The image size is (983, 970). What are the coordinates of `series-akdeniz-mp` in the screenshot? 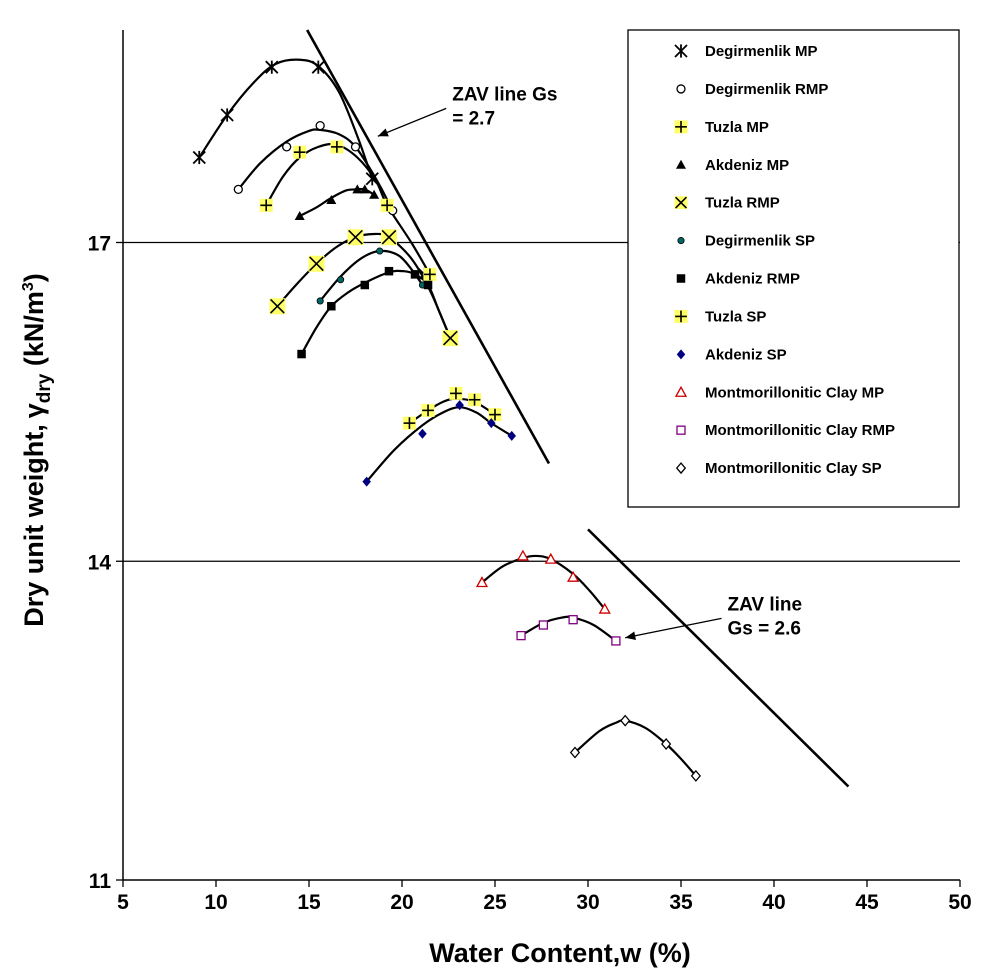 It's located at (337, 202).